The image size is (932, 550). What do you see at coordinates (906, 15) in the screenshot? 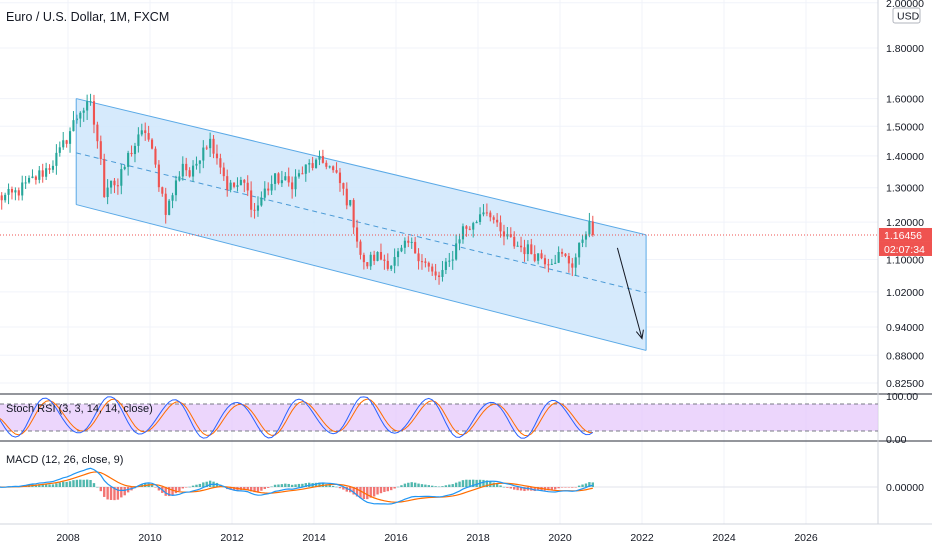
I see `currency-badge: USD` at bounding box center [906, 15].